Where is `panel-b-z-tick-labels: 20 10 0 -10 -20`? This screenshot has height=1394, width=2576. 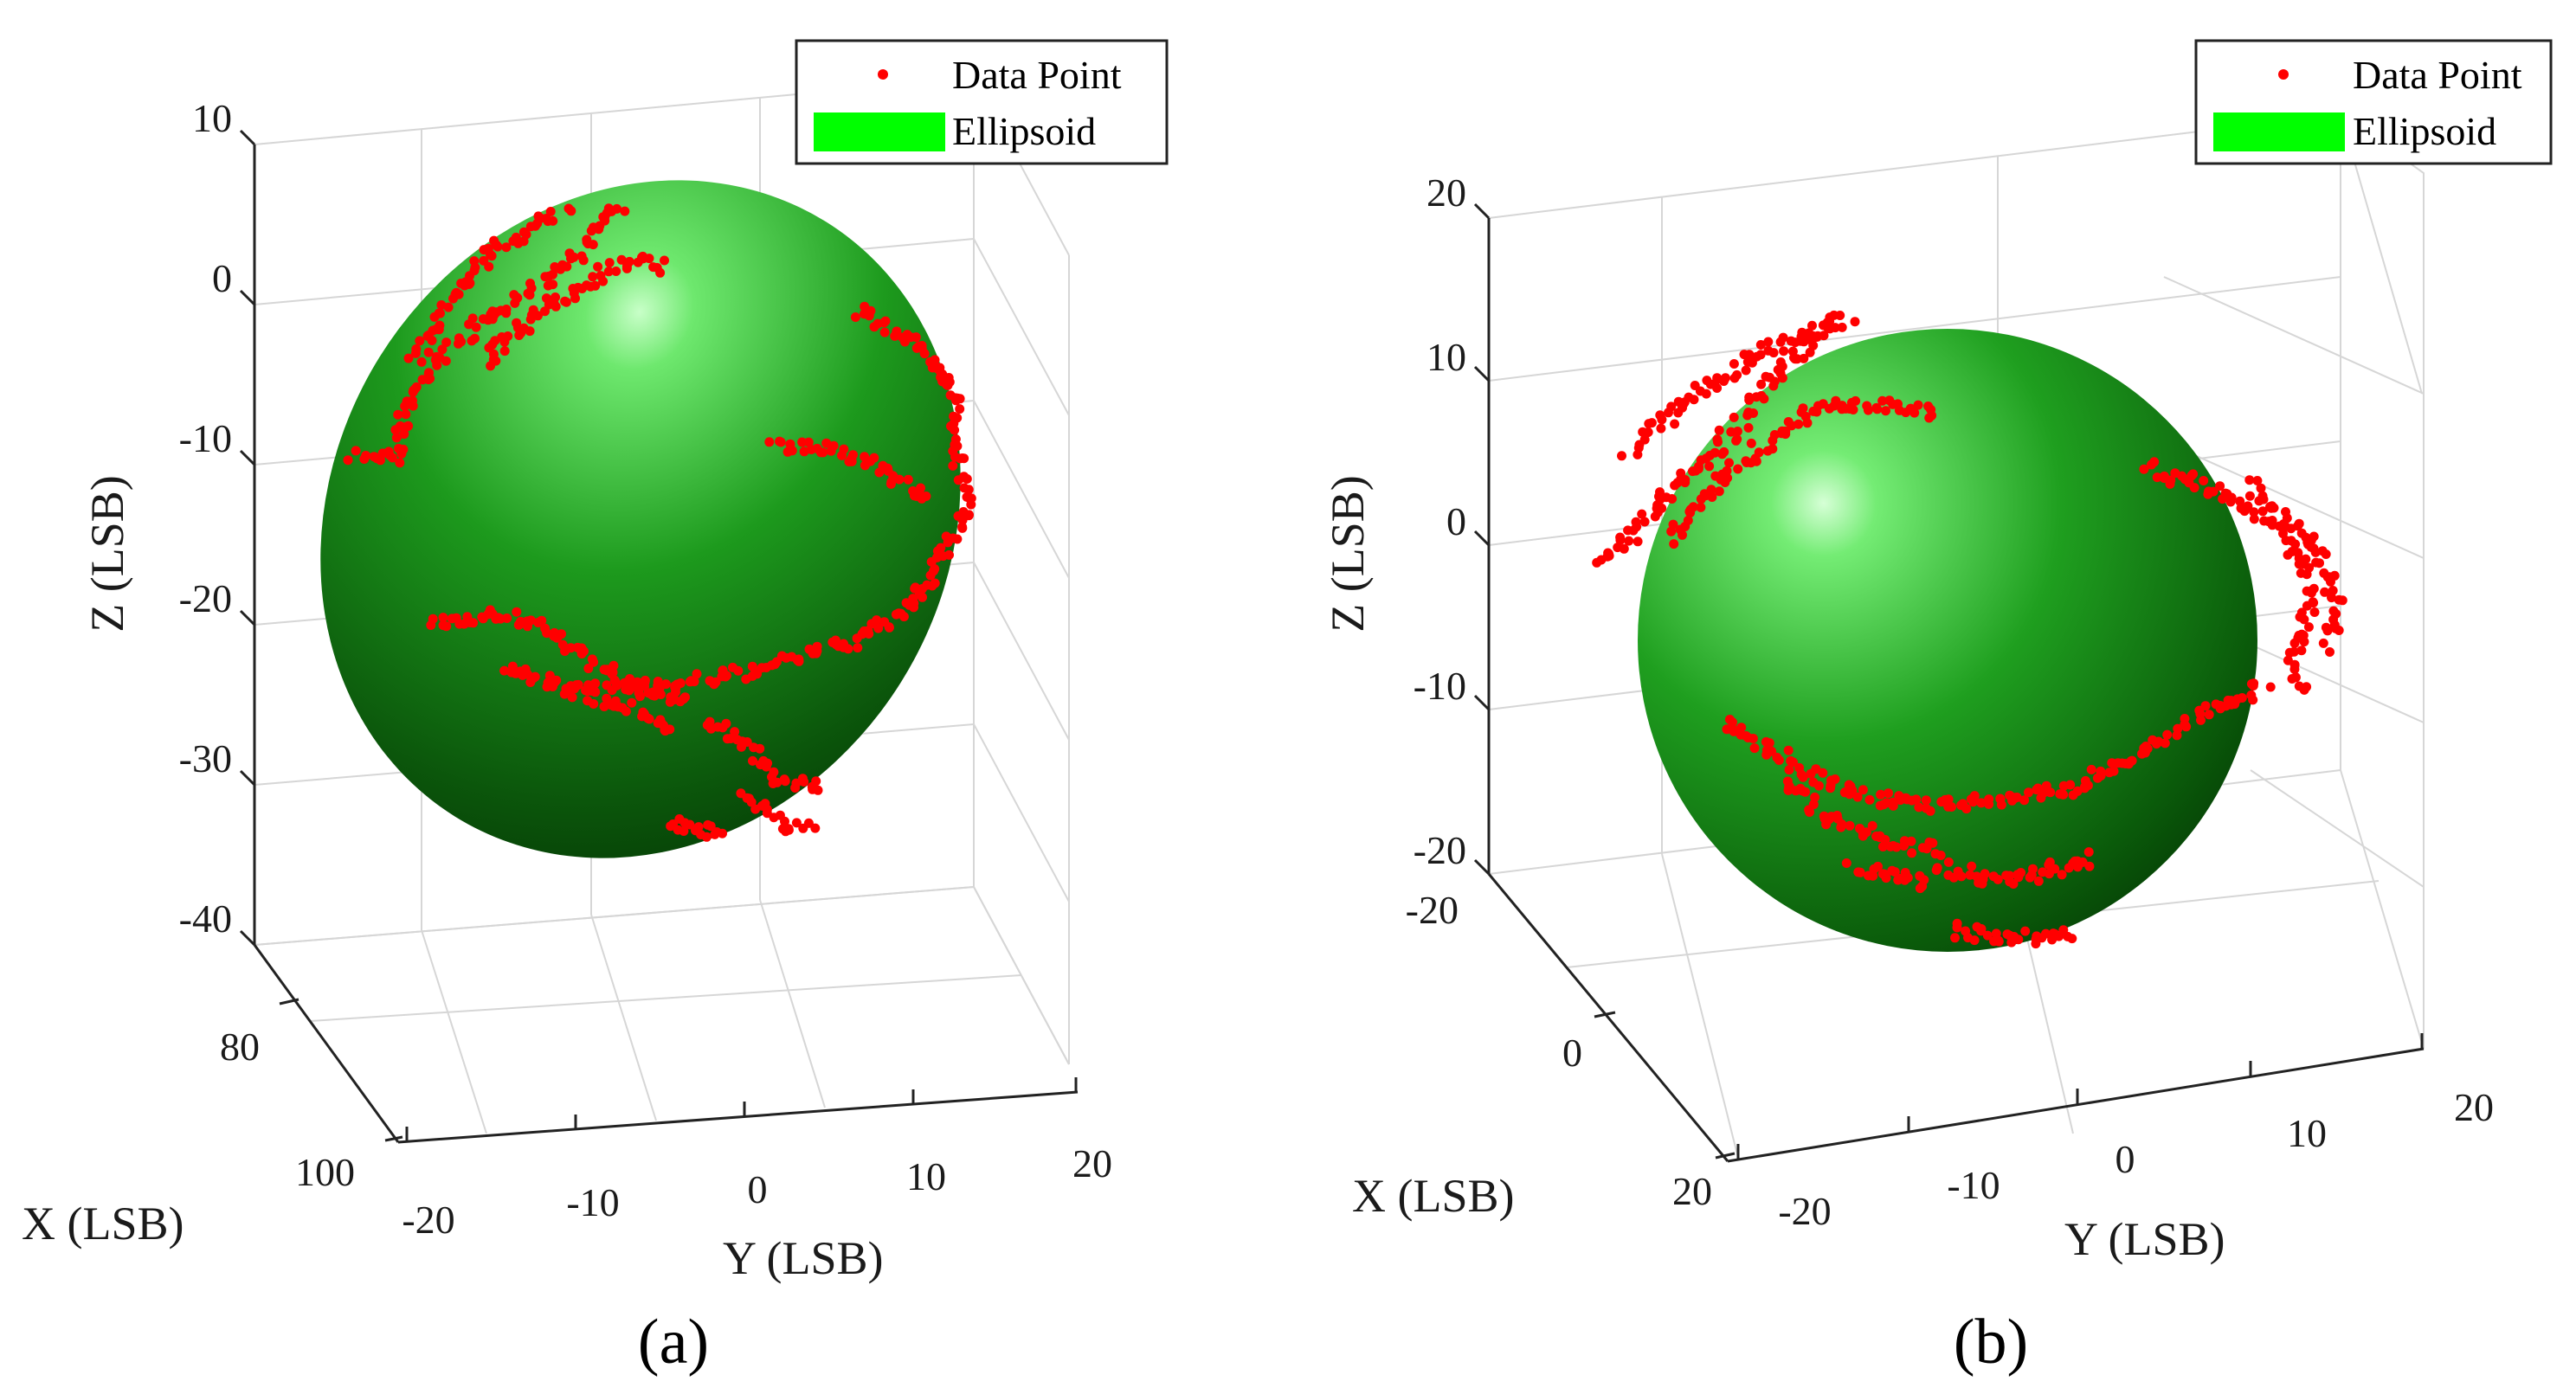 panel-b-z-tick-labels: 20 10 0 -10 -20 is located at coordinates (1440, 521).